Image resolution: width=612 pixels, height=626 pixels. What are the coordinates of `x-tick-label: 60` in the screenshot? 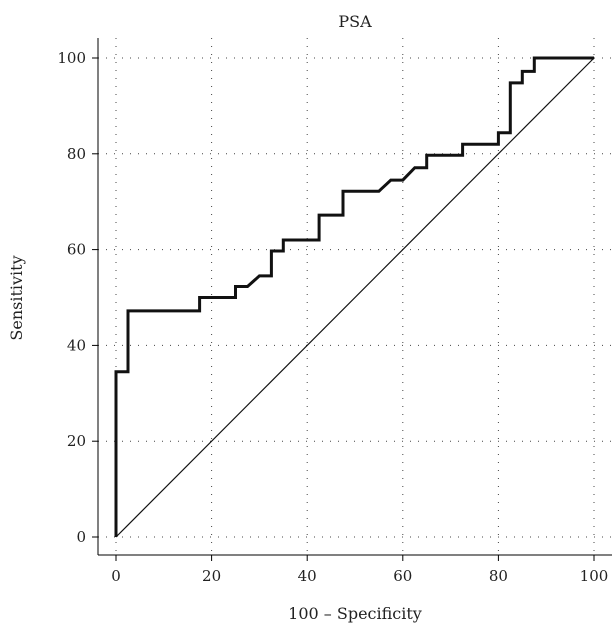 It's located at (402, 576).